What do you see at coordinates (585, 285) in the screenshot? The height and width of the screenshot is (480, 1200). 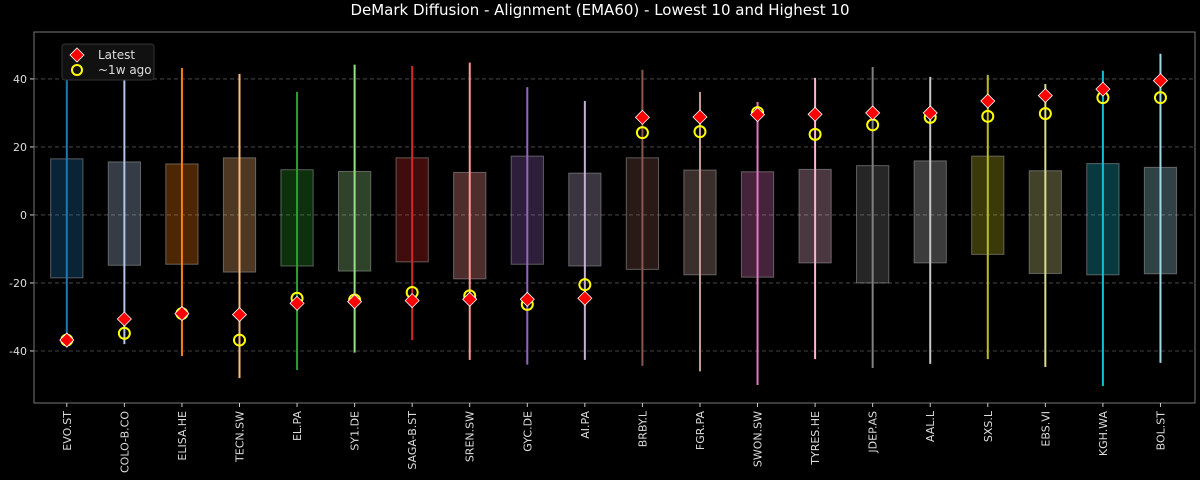 I see `week-ago-marker-AI.PA` at bounding box center [585, 285].